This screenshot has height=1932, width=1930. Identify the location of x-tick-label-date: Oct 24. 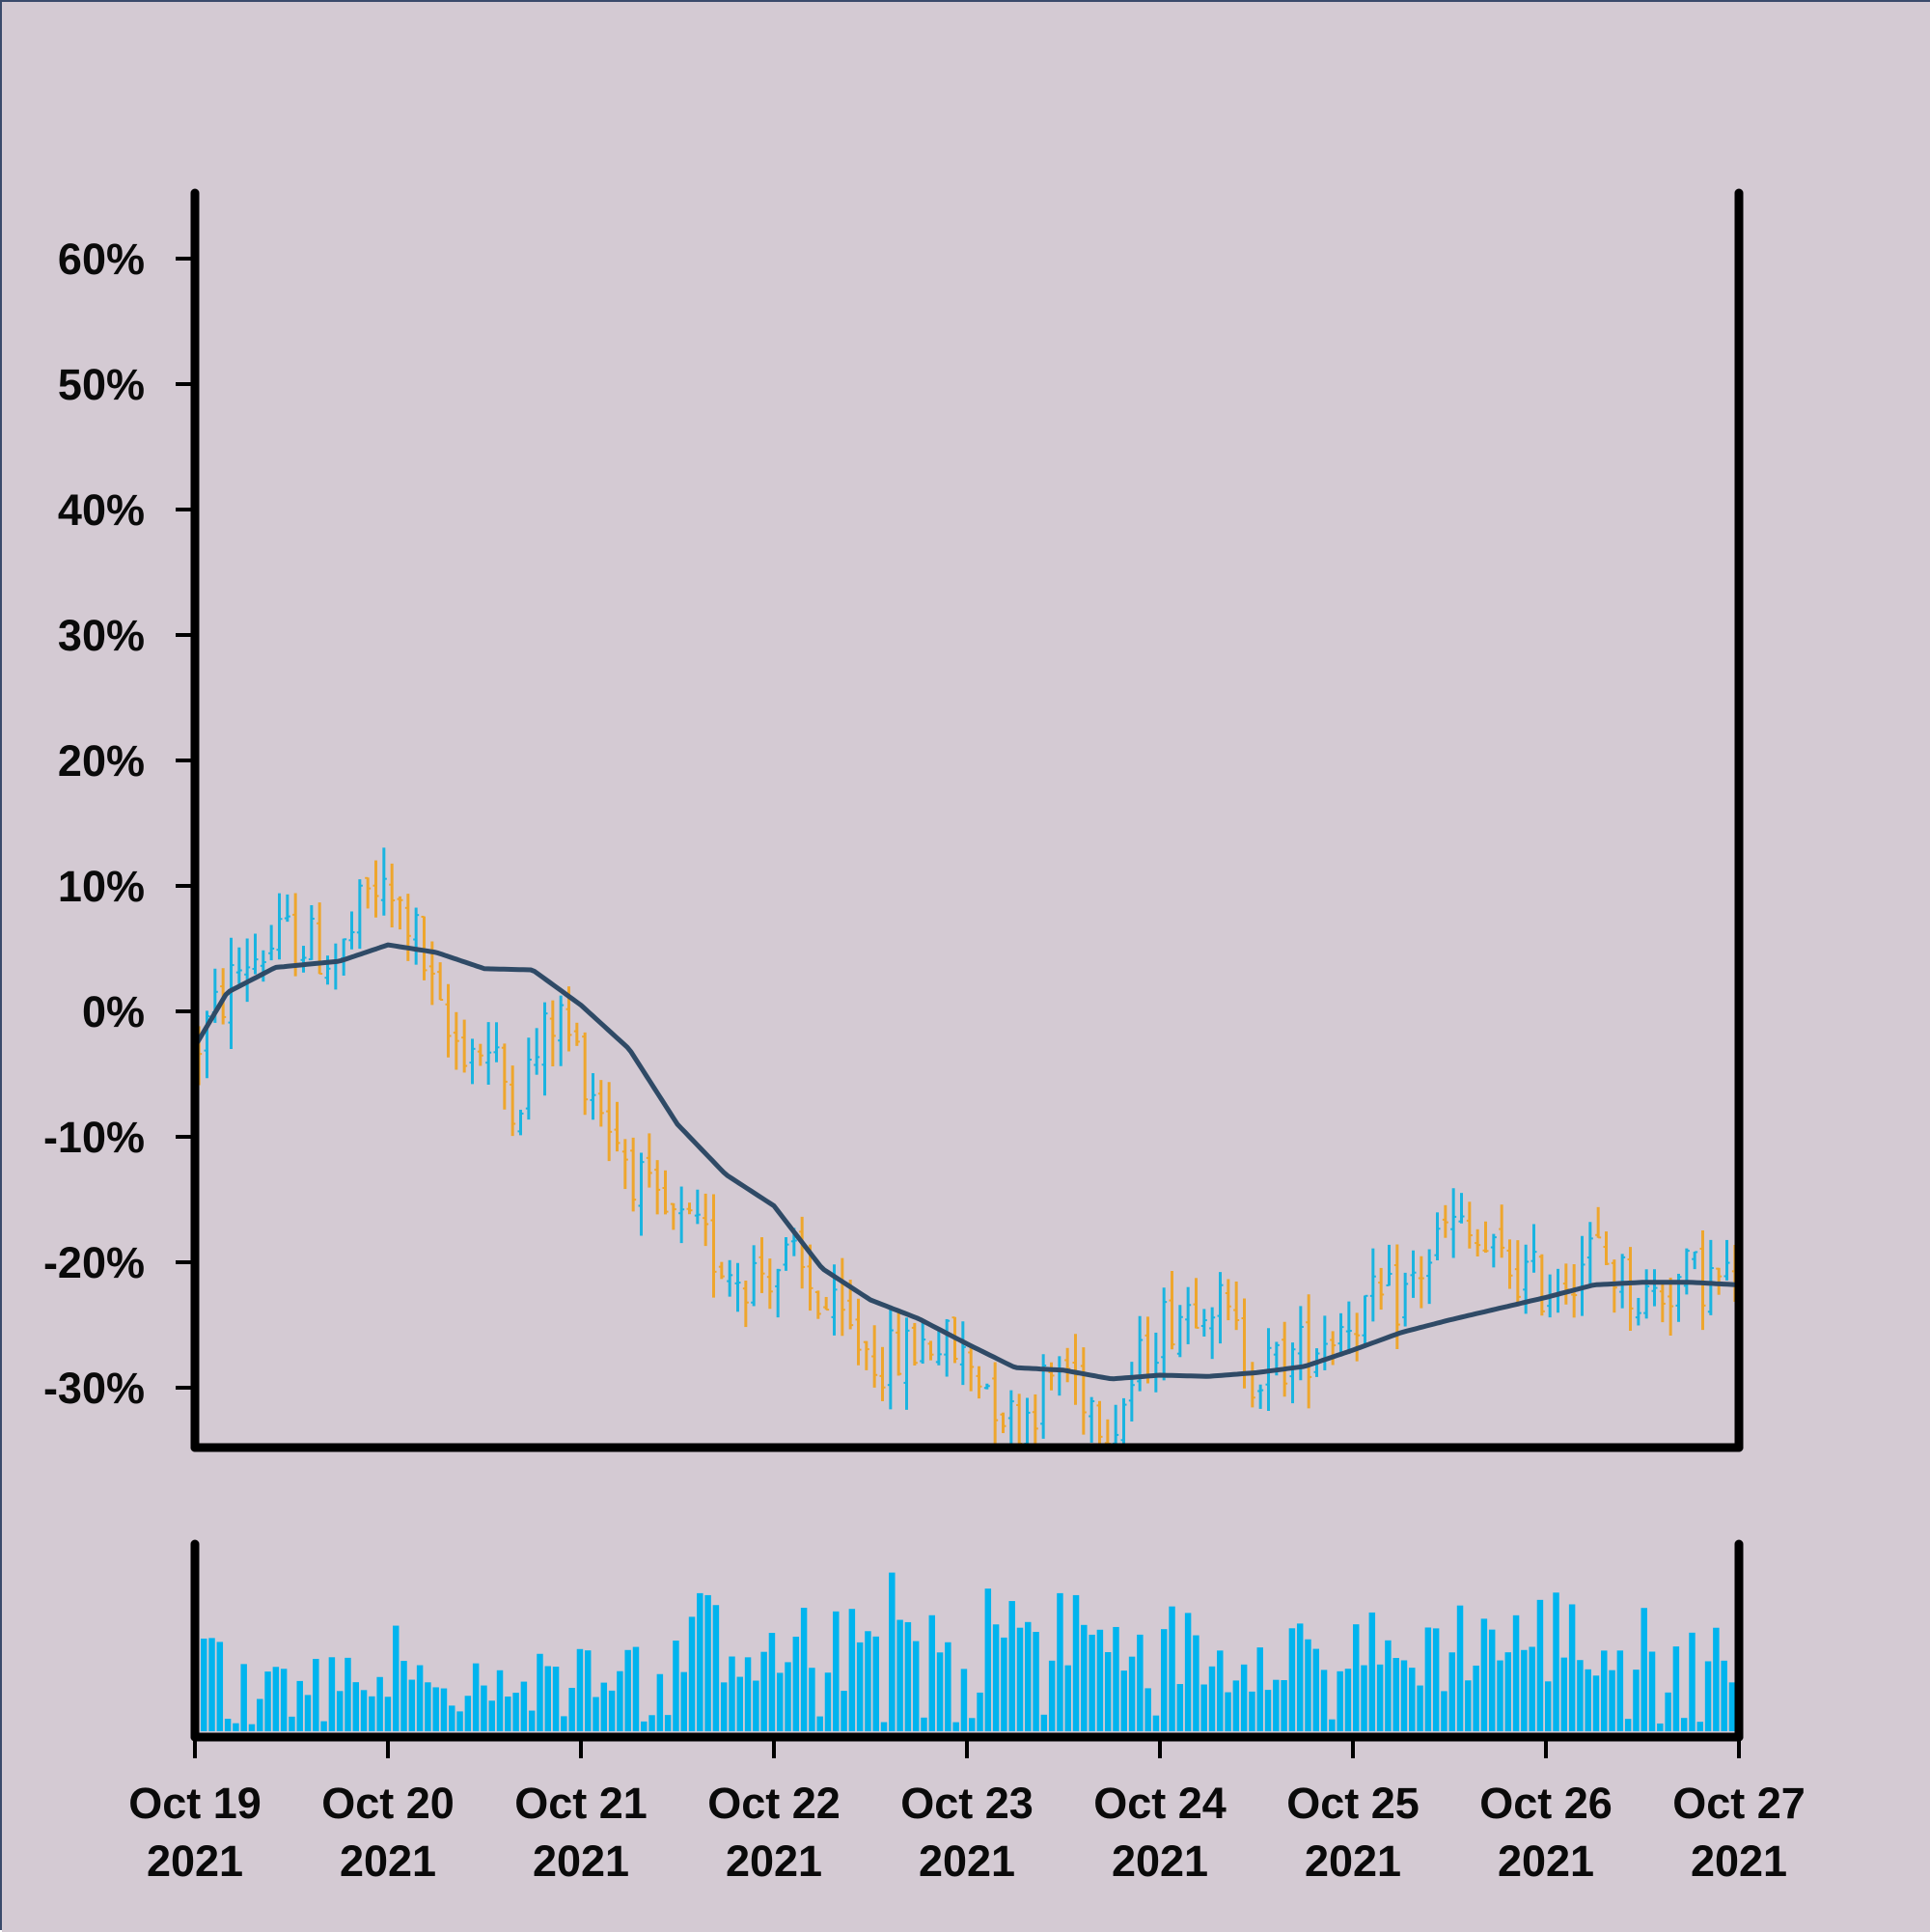
(1160, 1803).